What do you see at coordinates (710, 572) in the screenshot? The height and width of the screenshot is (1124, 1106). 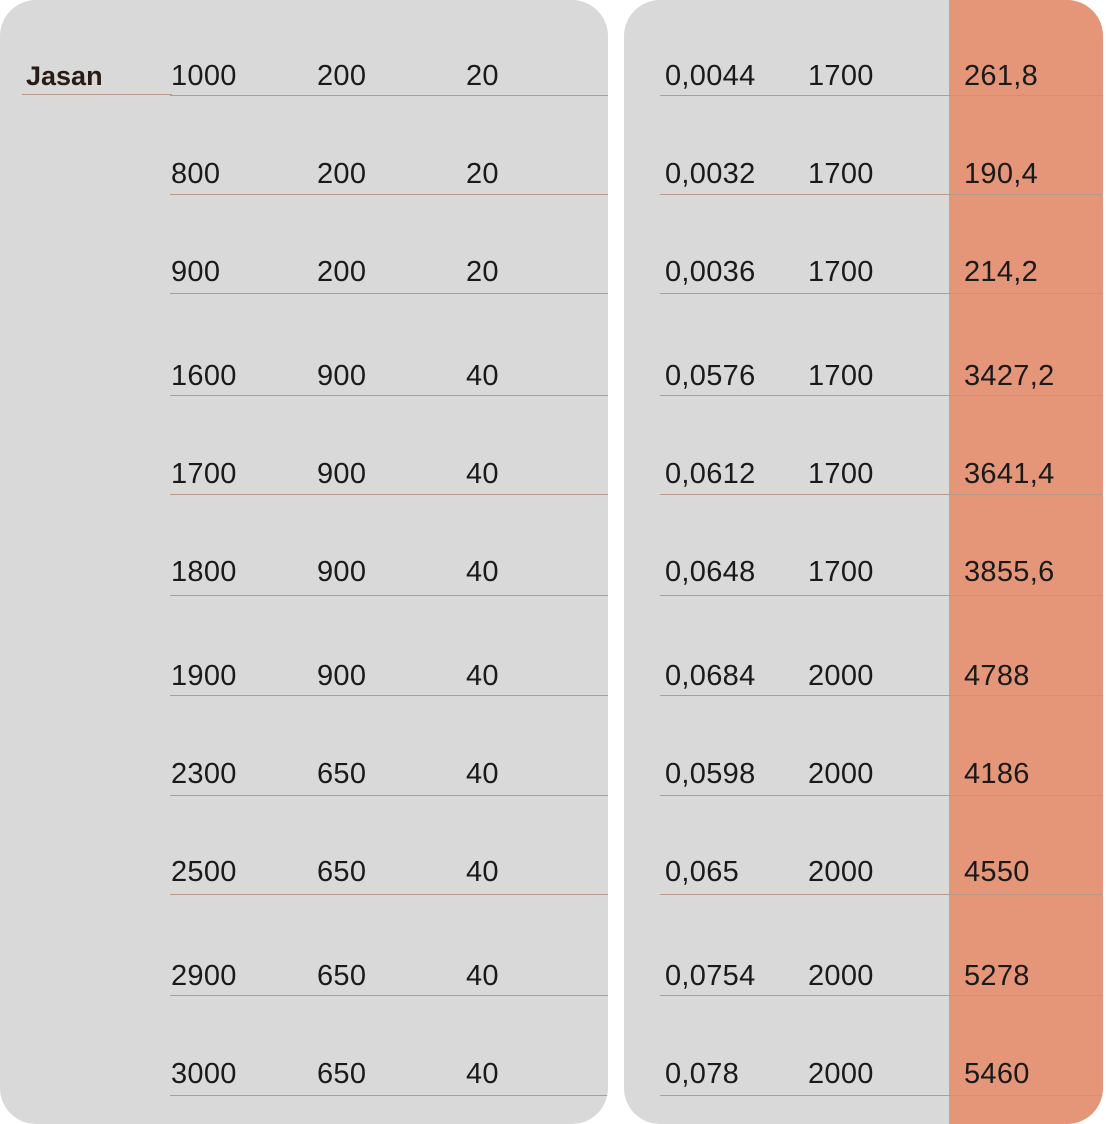 I see `right-cell: 0,0648` at bounding box center [710, 572].